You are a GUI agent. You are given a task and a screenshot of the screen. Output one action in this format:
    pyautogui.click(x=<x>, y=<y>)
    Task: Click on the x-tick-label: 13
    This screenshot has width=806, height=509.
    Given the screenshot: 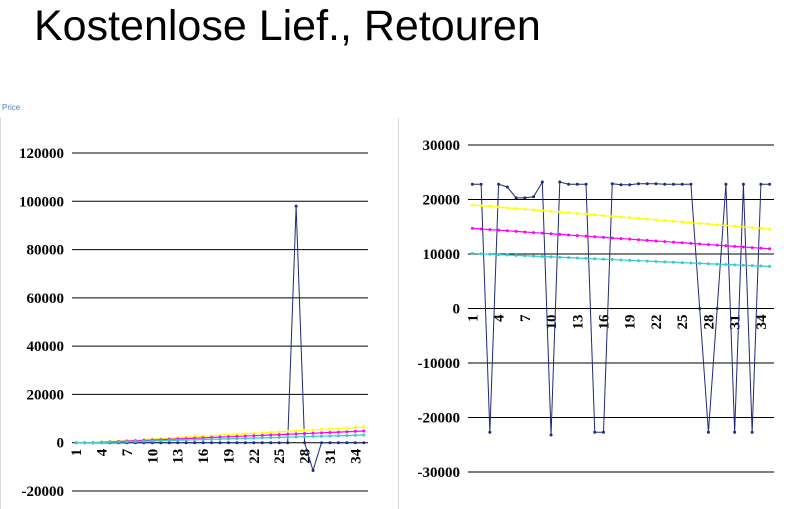 What is the action you would take?
    pyautogui.click(x=179, y=456)
    